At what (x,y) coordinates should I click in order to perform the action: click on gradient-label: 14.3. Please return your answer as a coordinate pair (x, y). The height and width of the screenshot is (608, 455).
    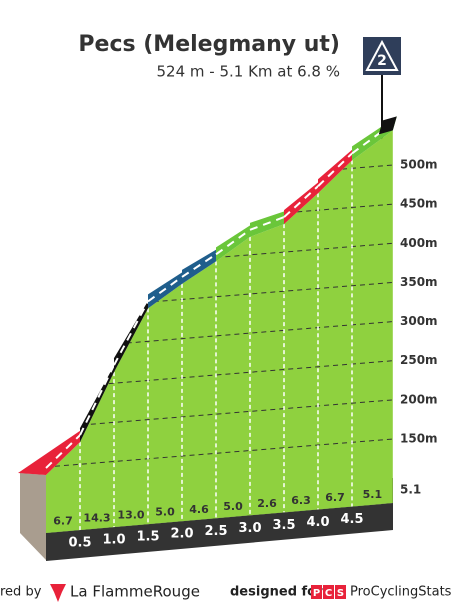
    Looking at the image, I should click on (96, 518).